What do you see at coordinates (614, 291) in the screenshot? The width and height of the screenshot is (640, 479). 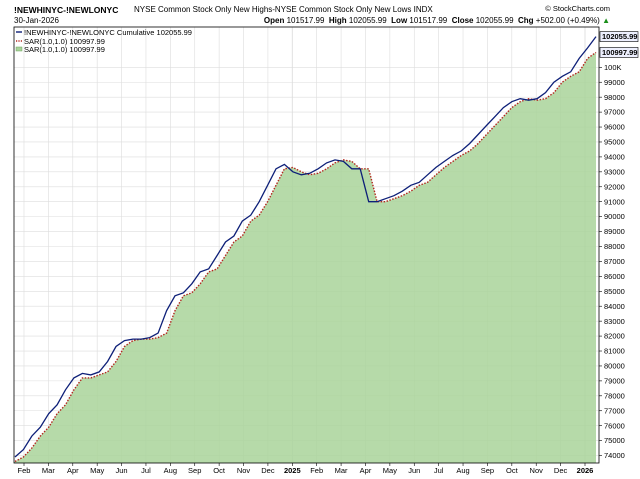 I see `y-tick-label: 85000` at bounding box center [614, 291].